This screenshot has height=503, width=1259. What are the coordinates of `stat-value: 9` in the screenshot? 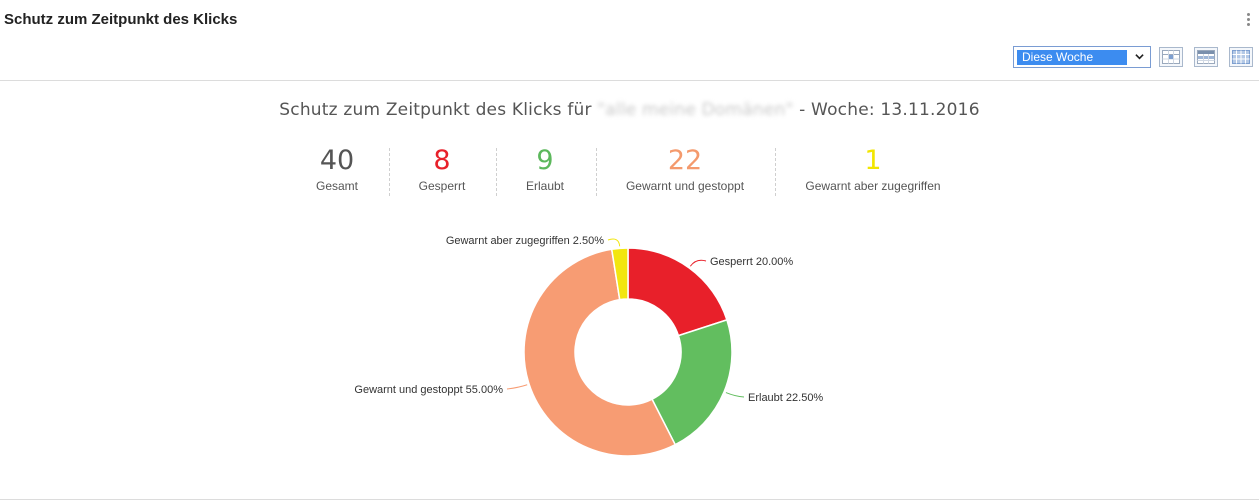 It's located at (545, 160).